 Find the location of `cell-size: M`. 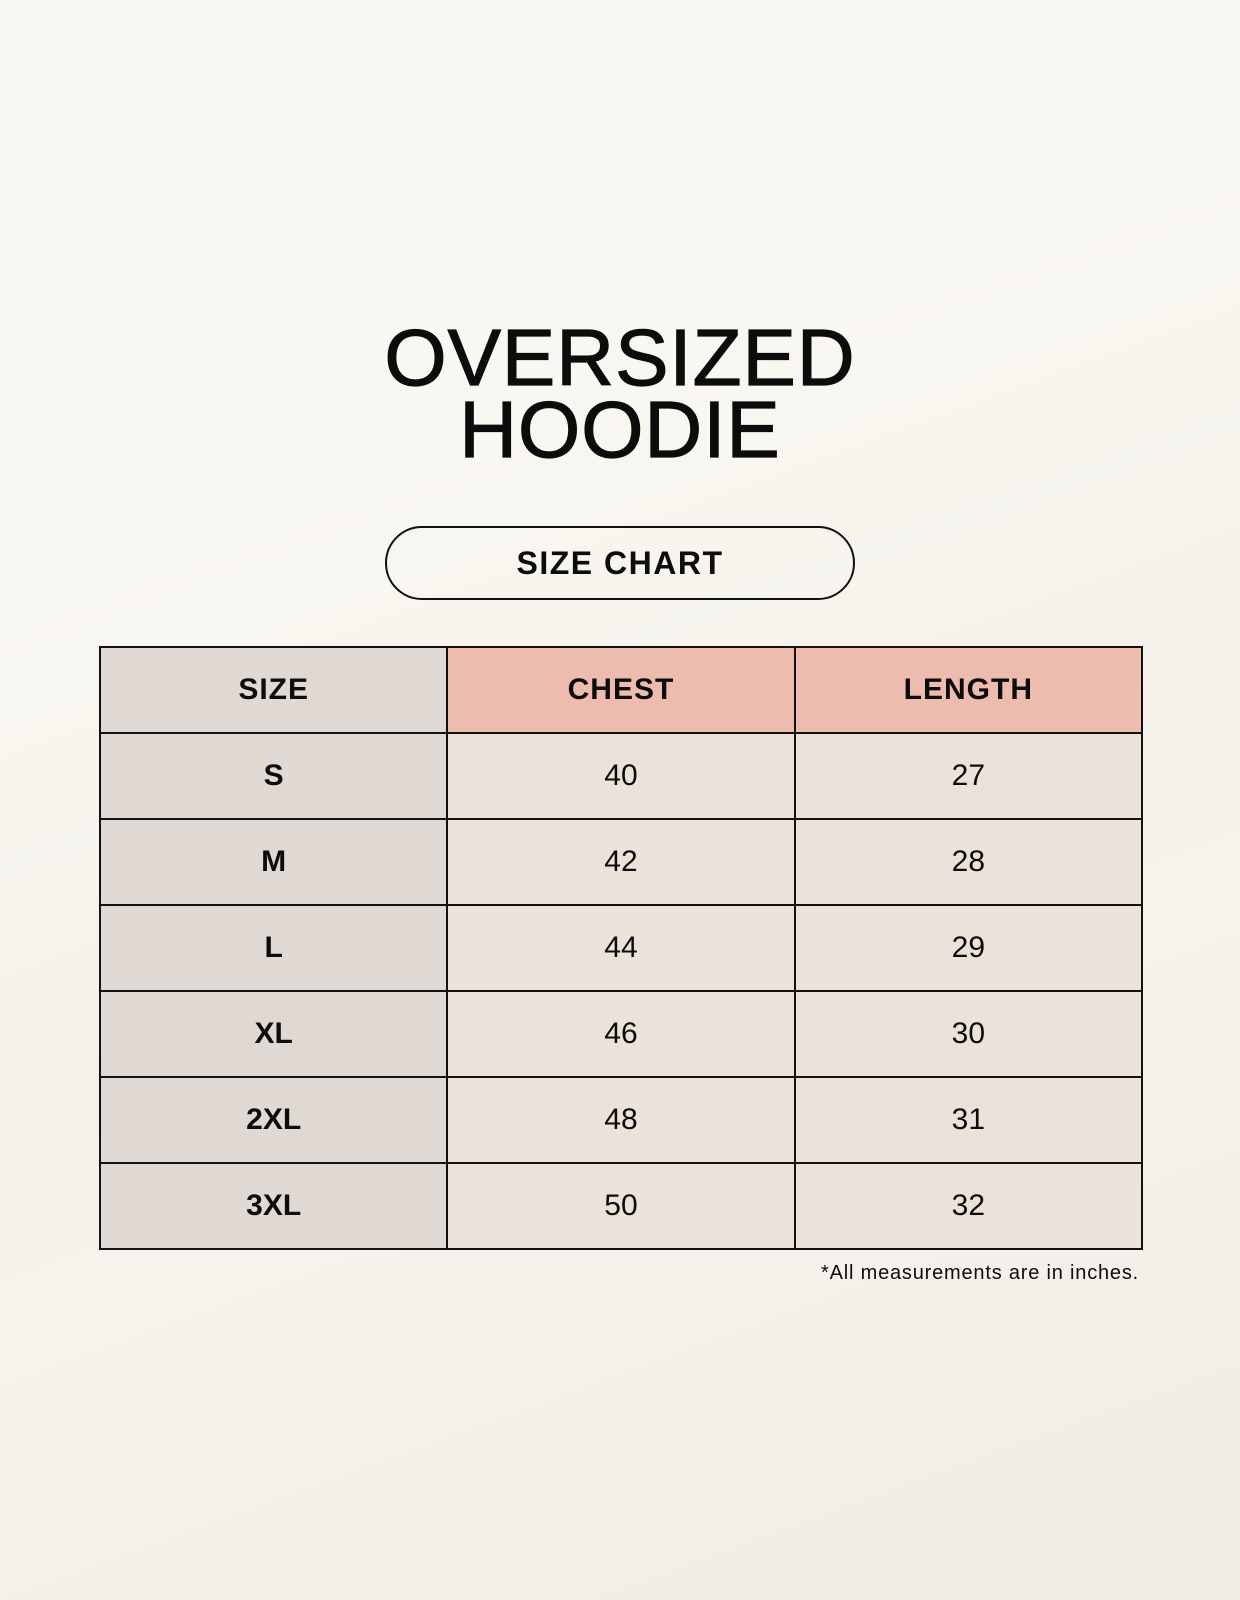

cell-size: M is located at coordinates (273, 862).